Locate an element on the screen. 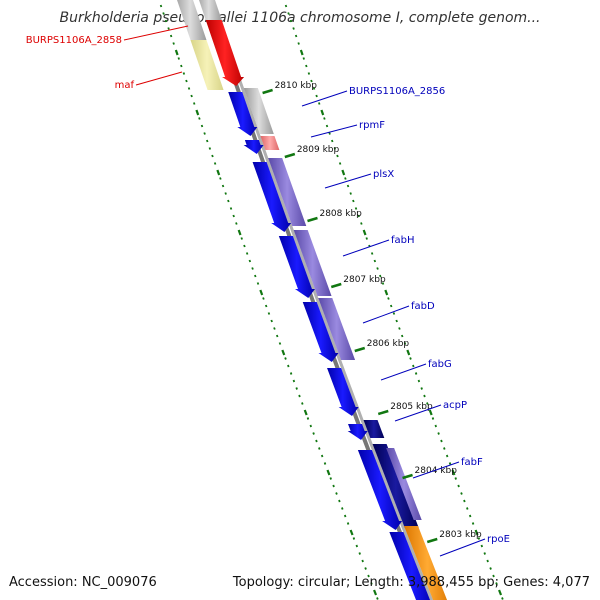 This screenshot has width=600, height=600. gene-label-rpmf: rpmF is located at coordinates (372, 125).